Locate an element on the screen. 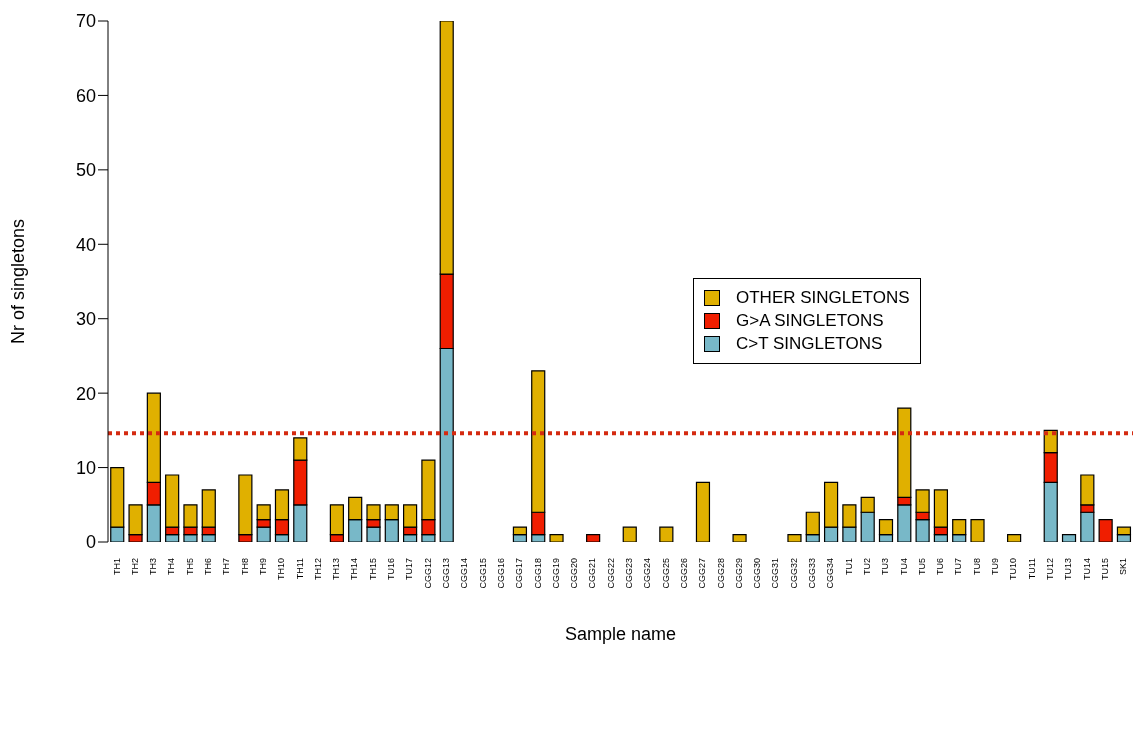 Image resolution: width=1135 pixels, height=744 pixels. x-tick-label: TH12 is located at coordinates (317, 569).